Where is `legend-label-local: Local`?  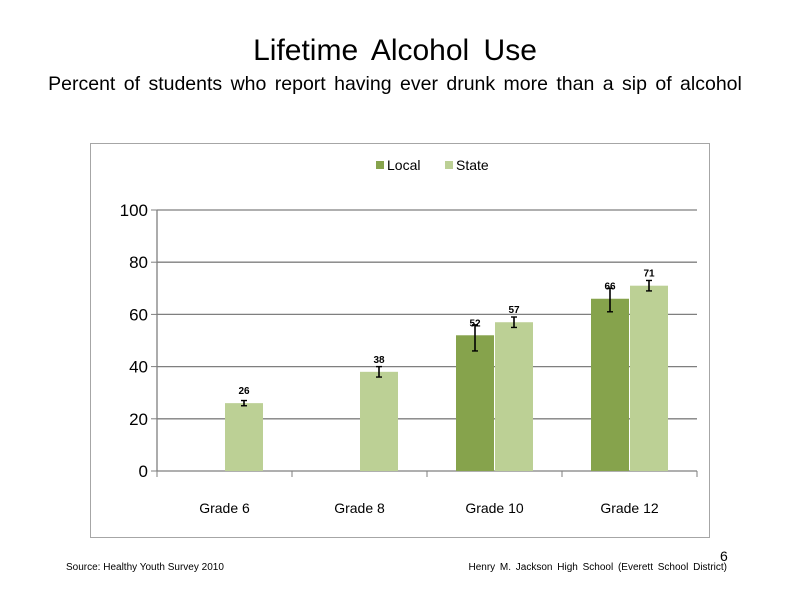
legend-label-local: Local is located at coordinates (403, 165).